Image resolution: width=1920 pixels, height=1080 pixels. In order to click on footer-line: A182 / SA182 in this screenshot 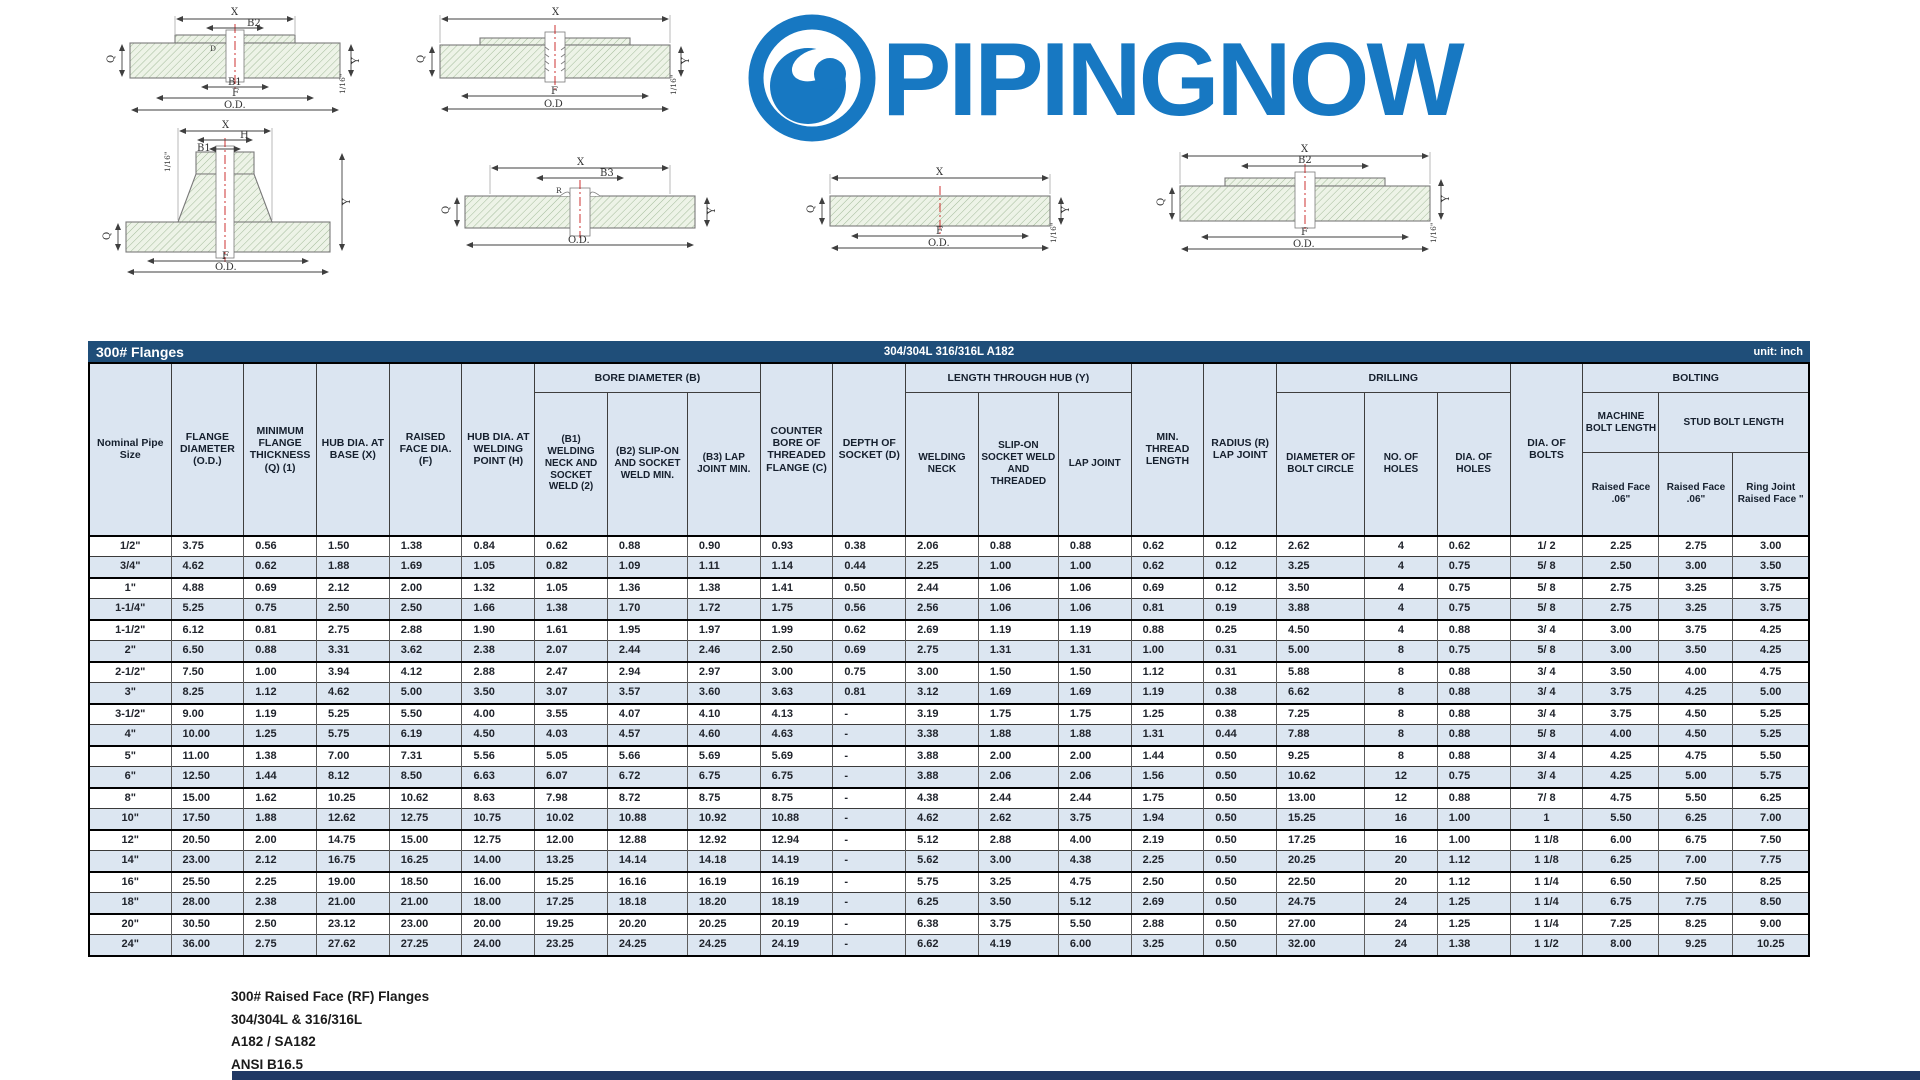, I will do `click(273, 1041)`.